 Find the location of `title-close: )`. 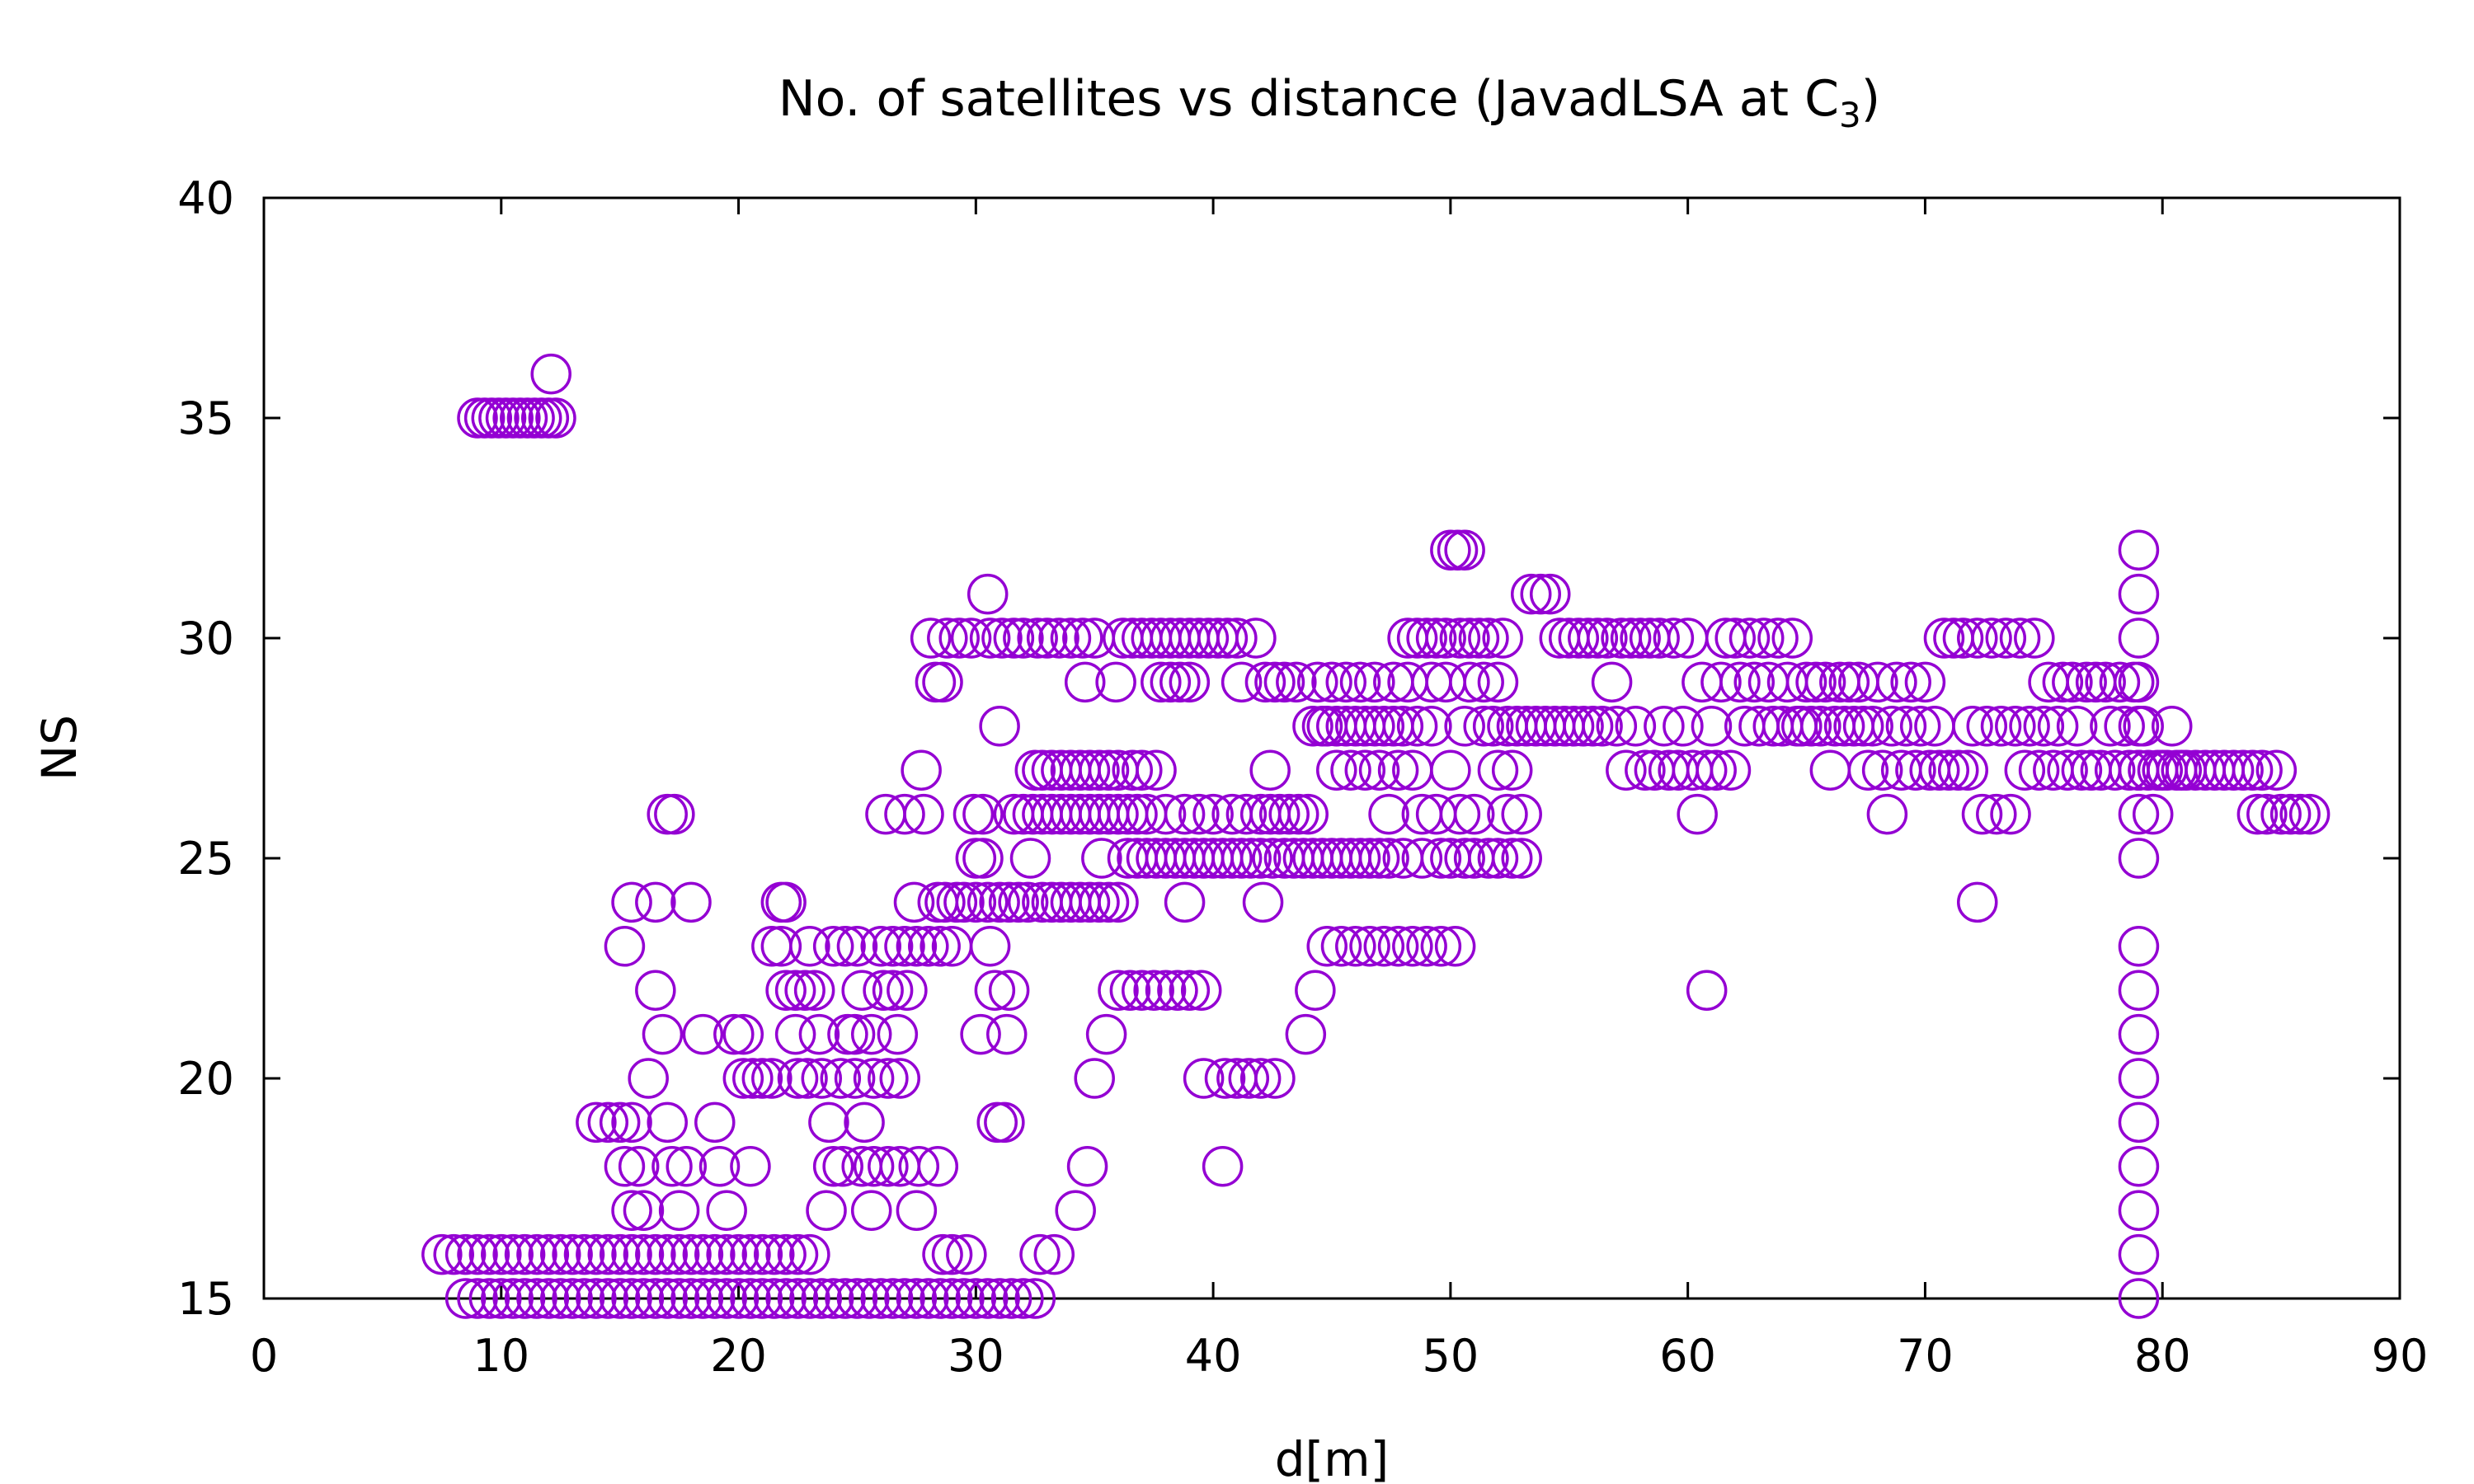

title-close: ) is located at coordinates (1870, 99).